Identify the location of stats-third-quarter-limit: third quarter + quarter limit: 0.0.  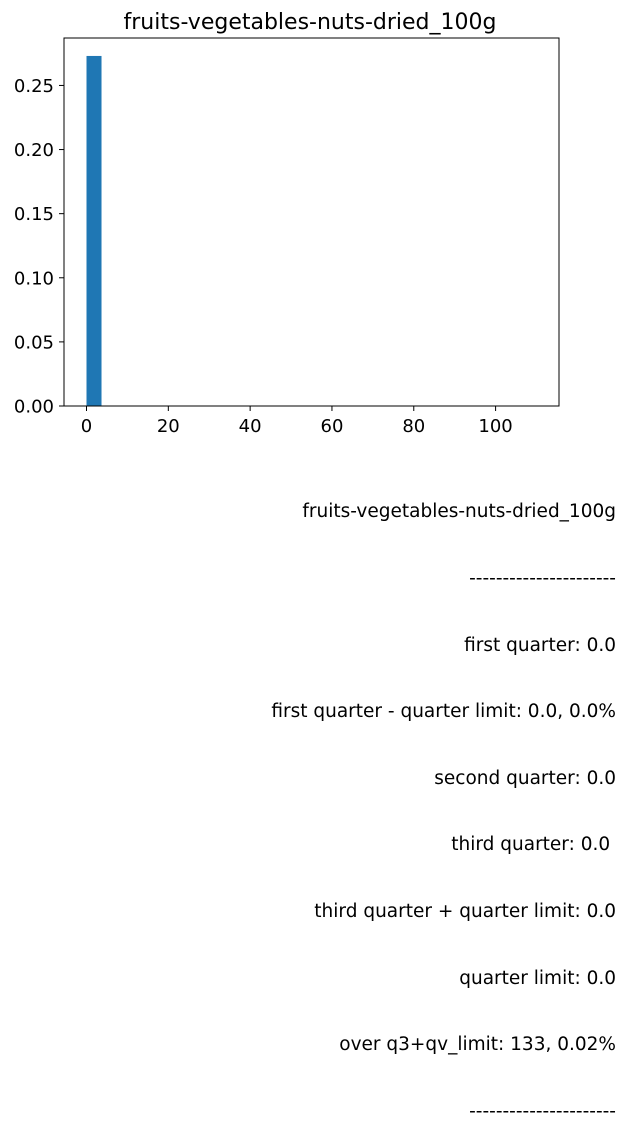
(465, 912).